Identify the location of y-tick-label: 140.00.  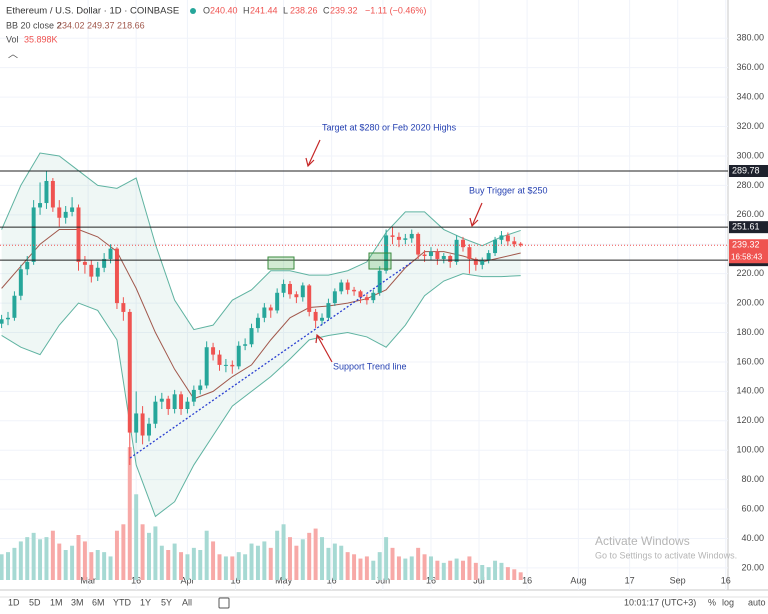
(750, 391).